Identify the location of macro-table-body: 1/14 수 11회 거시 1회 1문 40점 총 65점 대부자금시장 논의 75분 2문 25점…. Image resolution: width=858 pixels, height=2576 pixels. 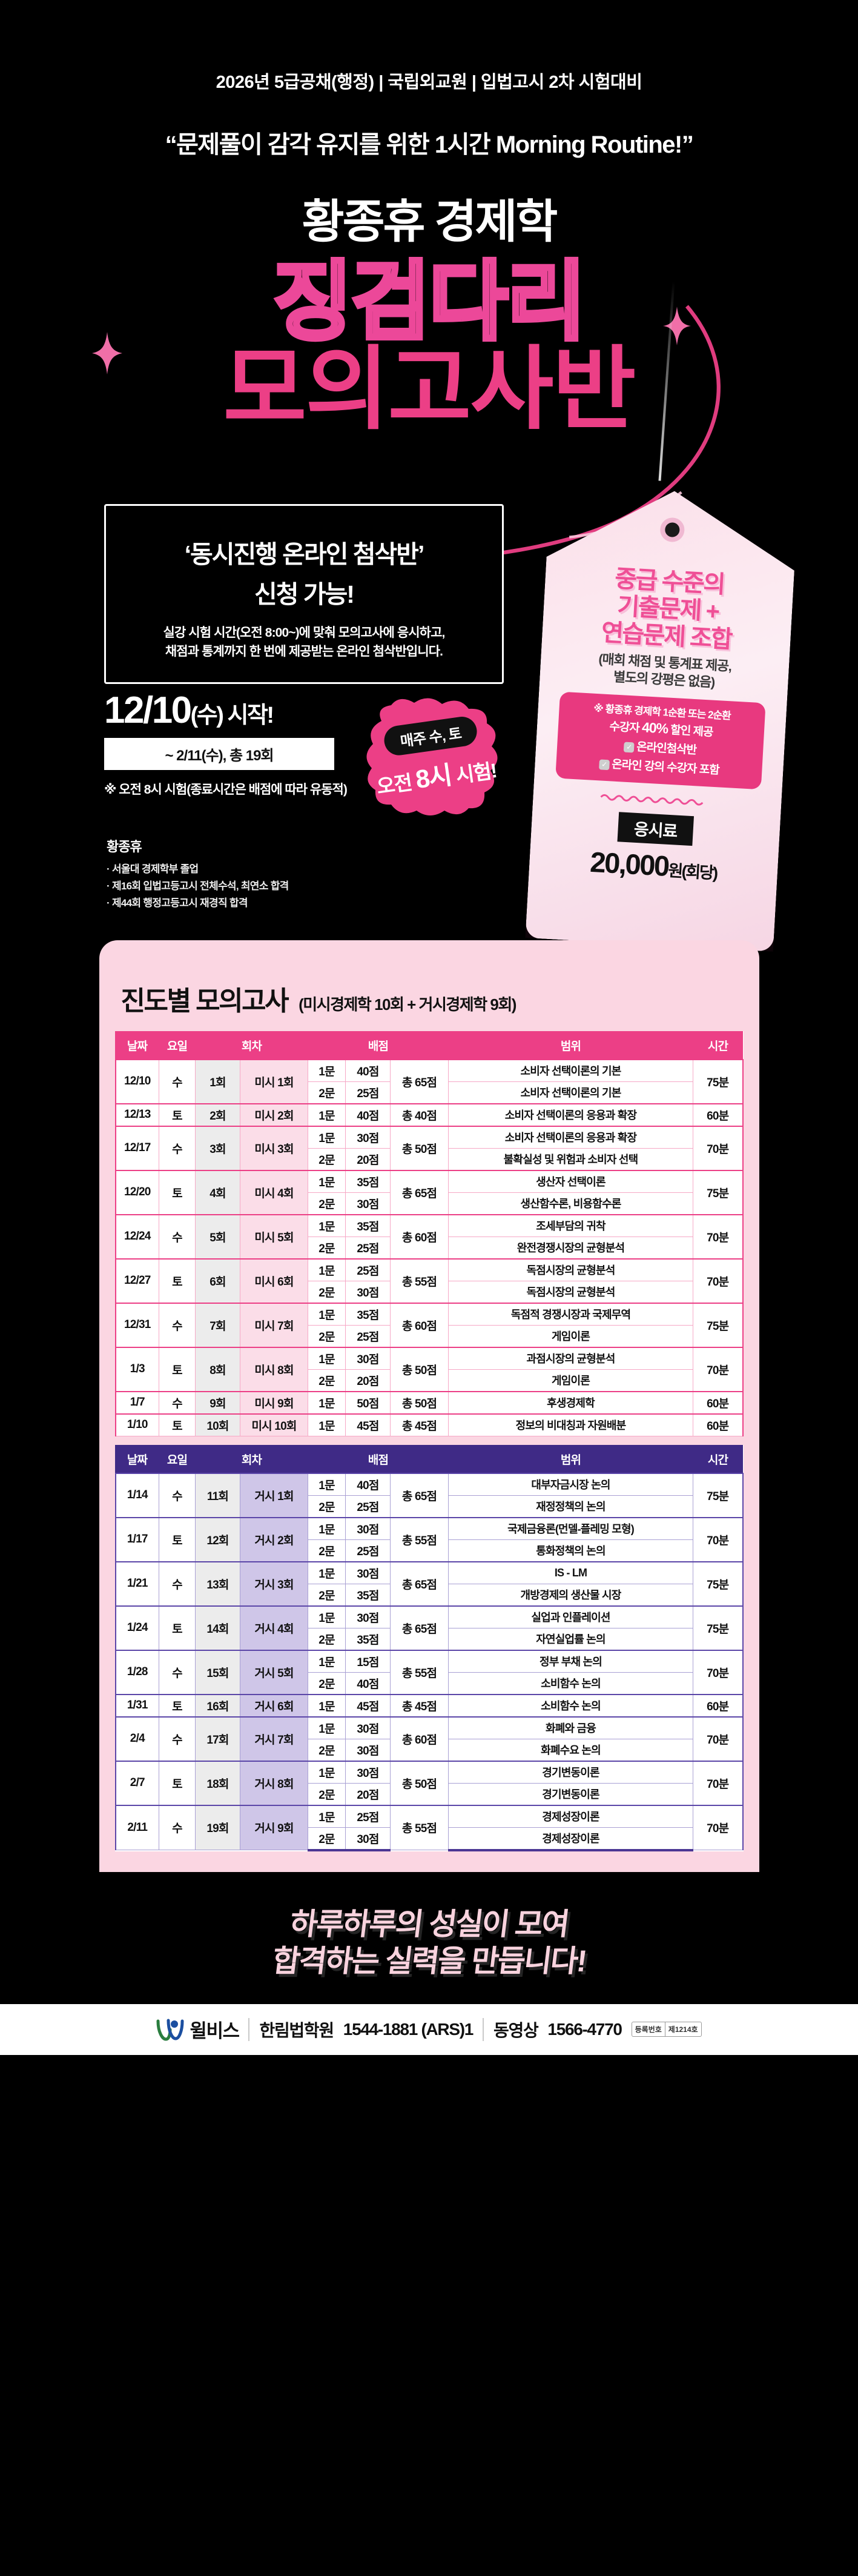
(429, 1661).